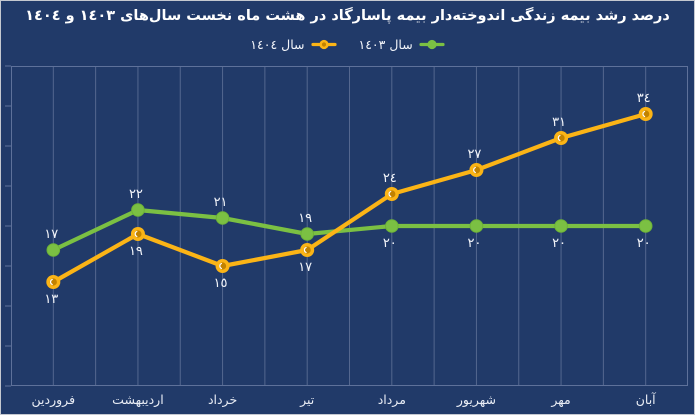 The width and height of the screenshot is (695, 415). I want to click on data-point-label: ٣١, so click(559, 122).